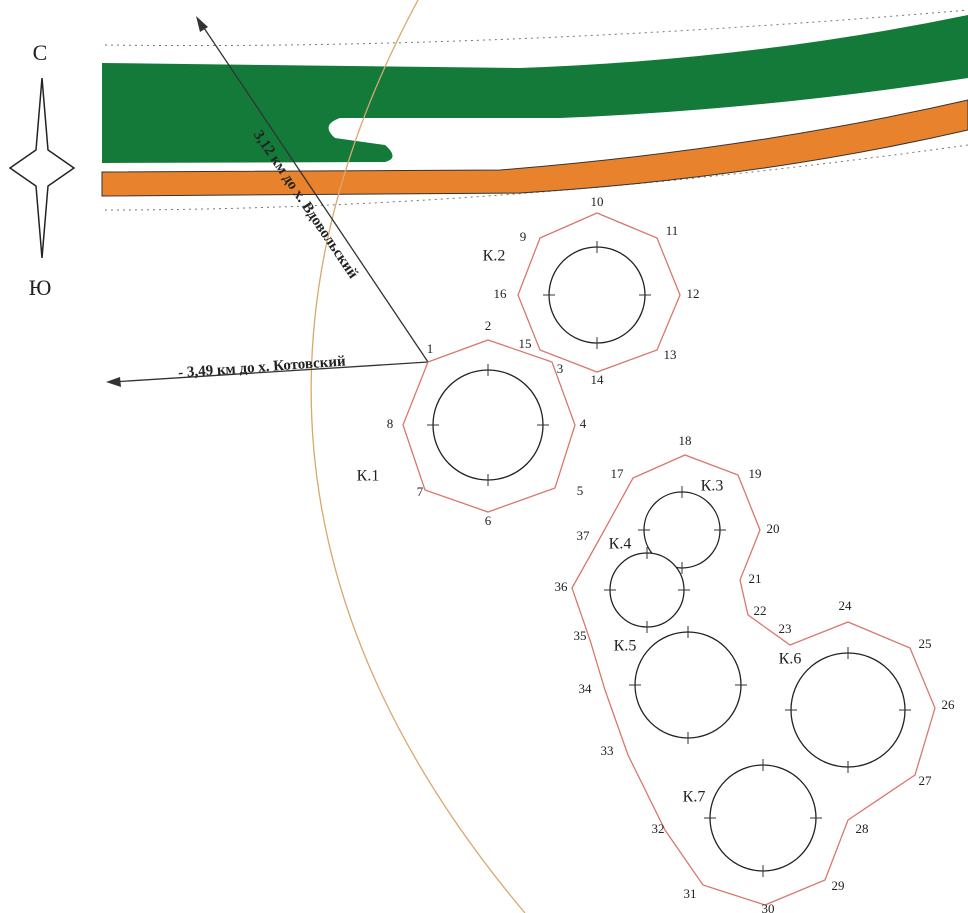 Image resolution: width=968 pixels, height=913 pixels. Describe the element at coordinates (586, 688) in the screenshot. I see `point-number: 34` at that location.